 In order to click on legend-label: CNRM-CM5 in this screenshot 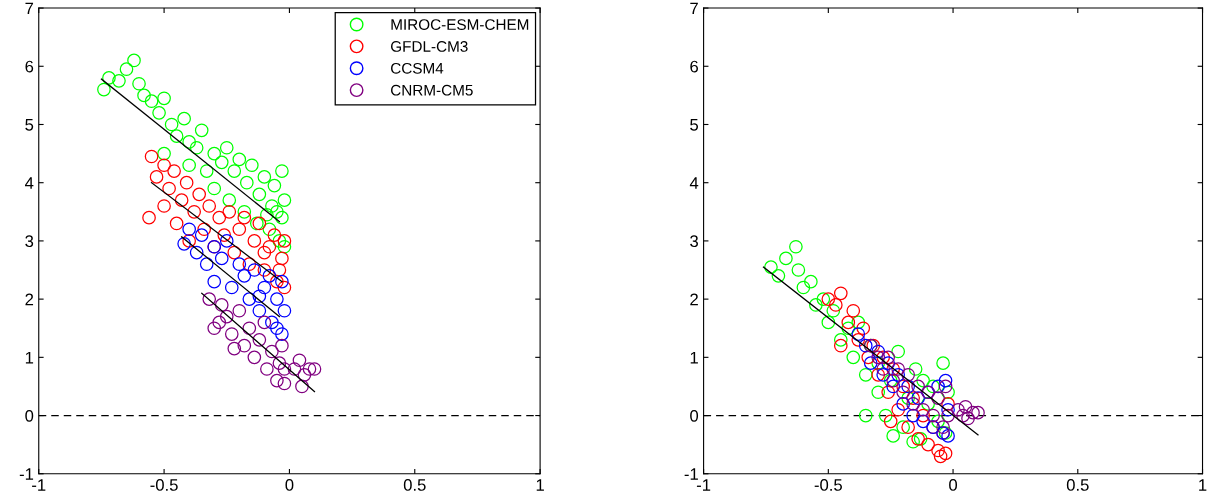, I will do `click(432, 90)`.